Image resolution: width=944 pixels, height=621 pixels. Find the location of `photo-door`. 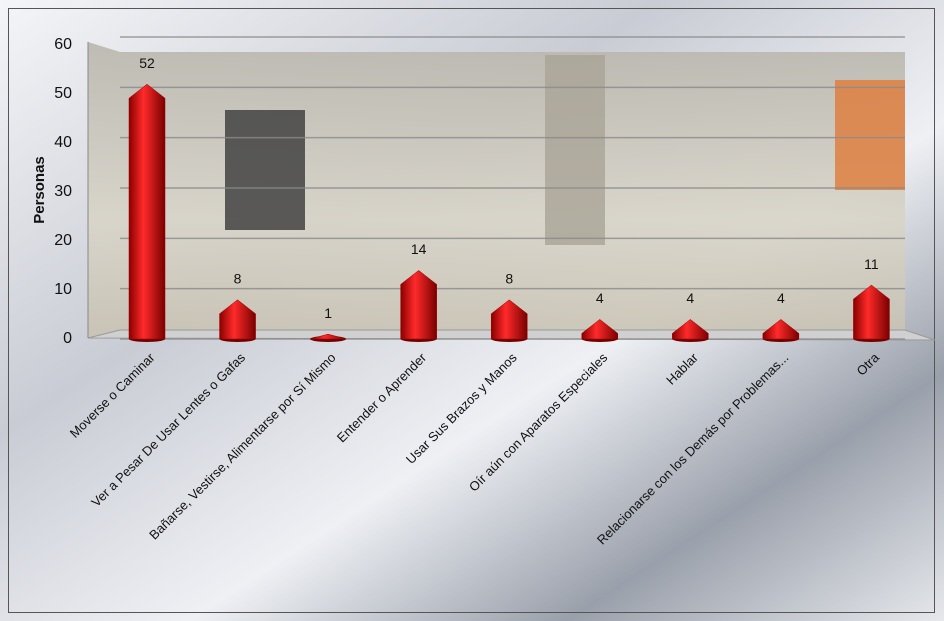

photo-door is located at coordinates (265, 170).